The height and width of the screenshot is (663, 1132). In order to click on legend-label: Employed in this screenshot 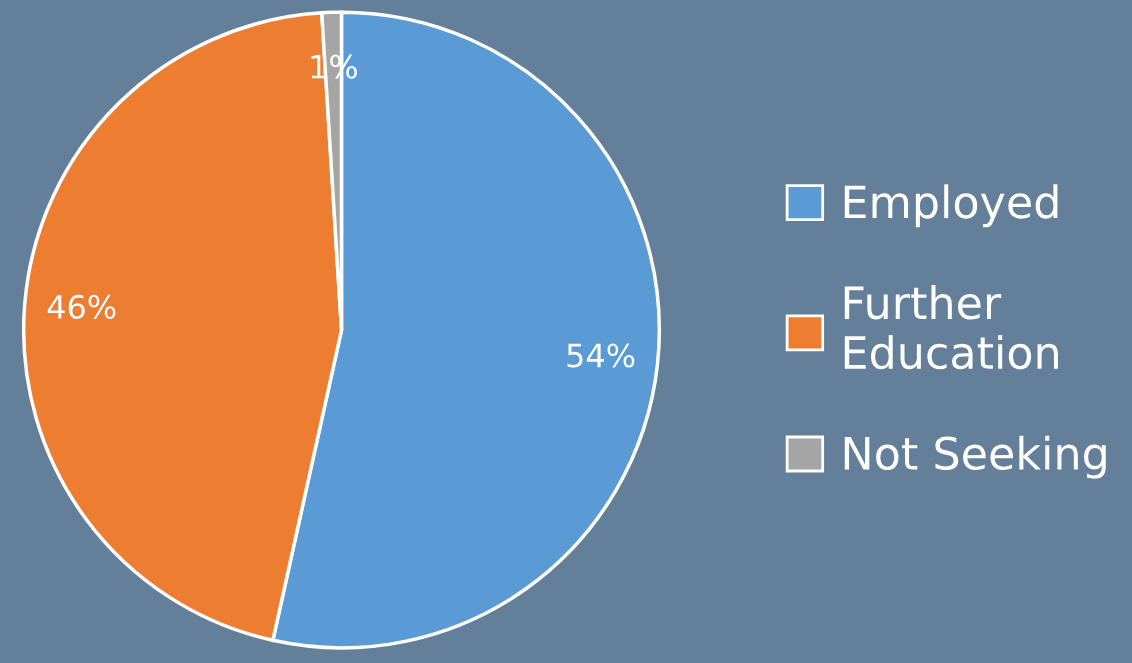, I will do `click(951, 206)`.